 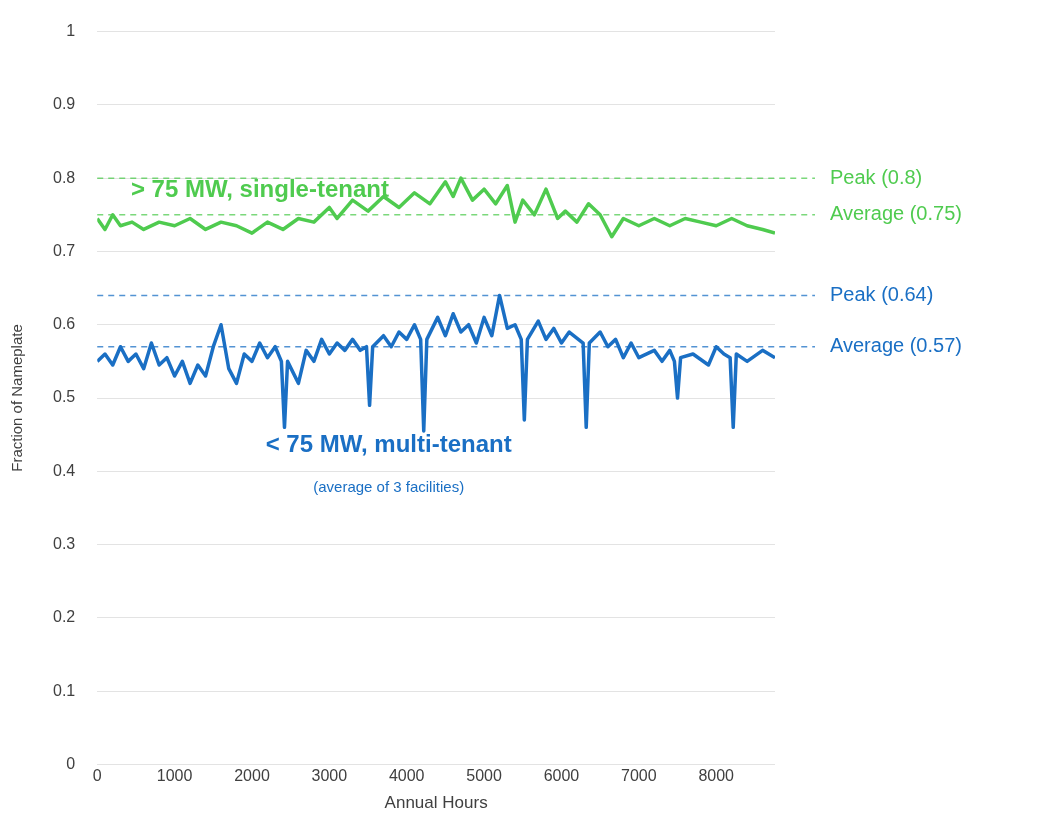 What do you see at coordinates (716, 776) in the screenshot?
I see `x-tick-label: 8000` at bounding box center [716, 776].